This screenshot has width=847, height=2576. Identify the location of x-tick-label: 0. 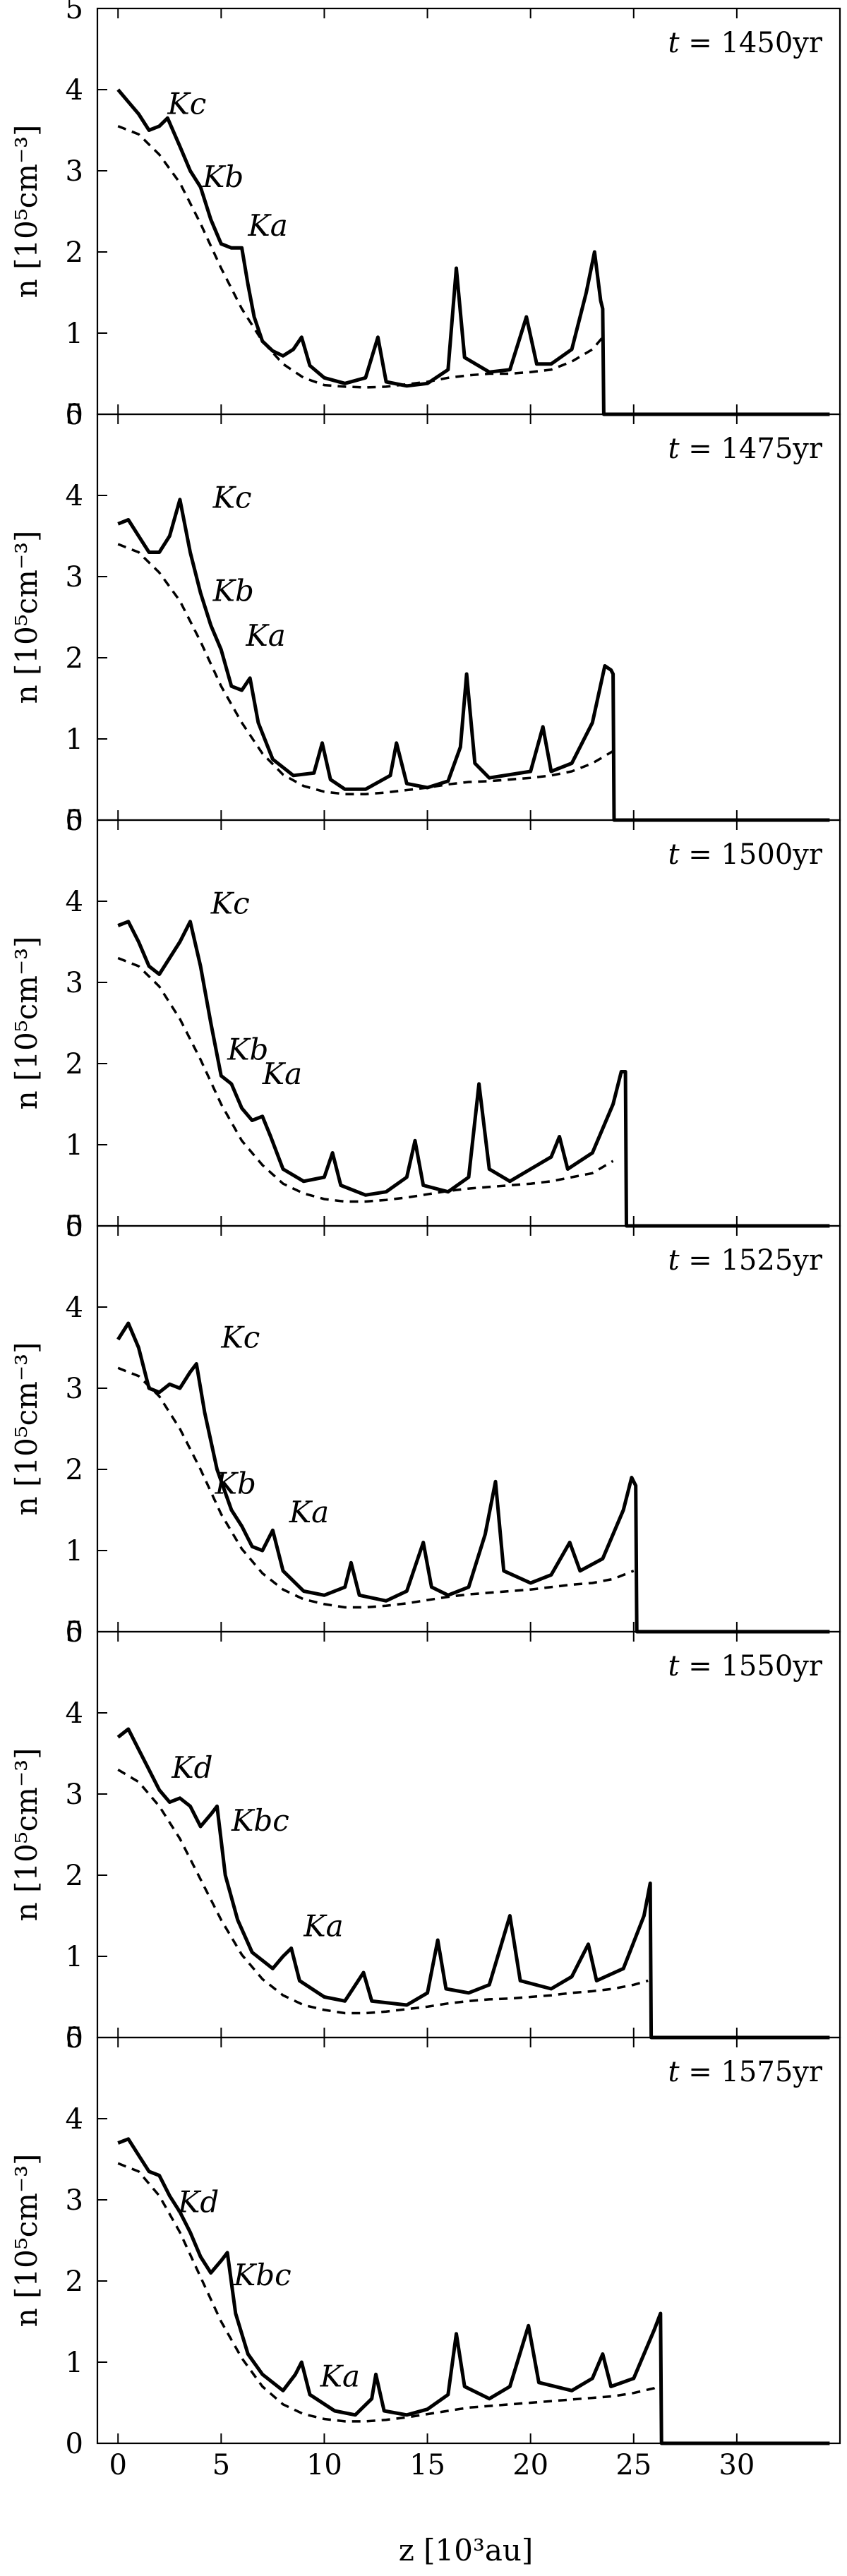
(117, 2465).